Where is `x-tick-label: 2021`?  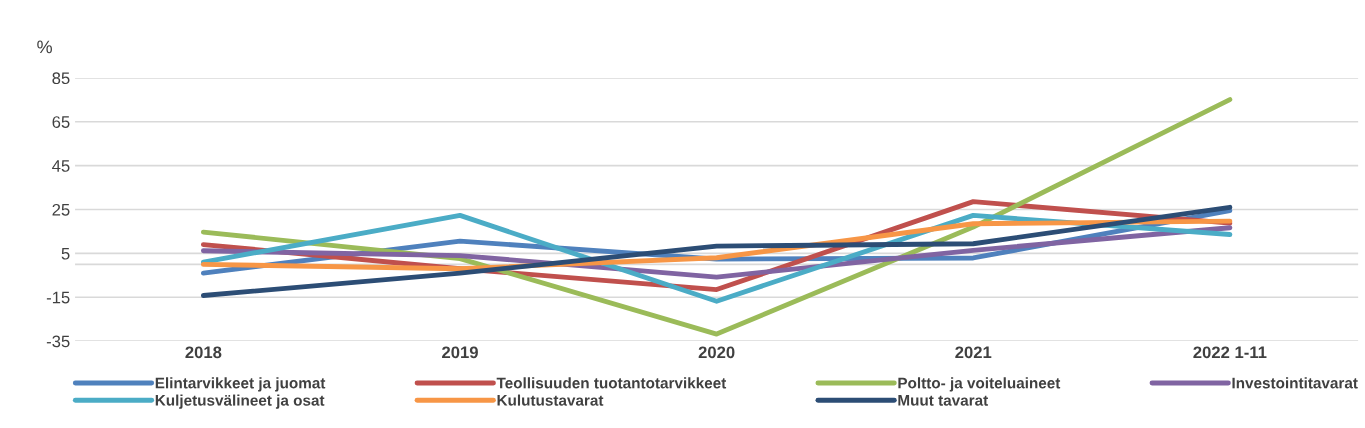 x-tick-label: 2021 is located at coordinates (973, 352).